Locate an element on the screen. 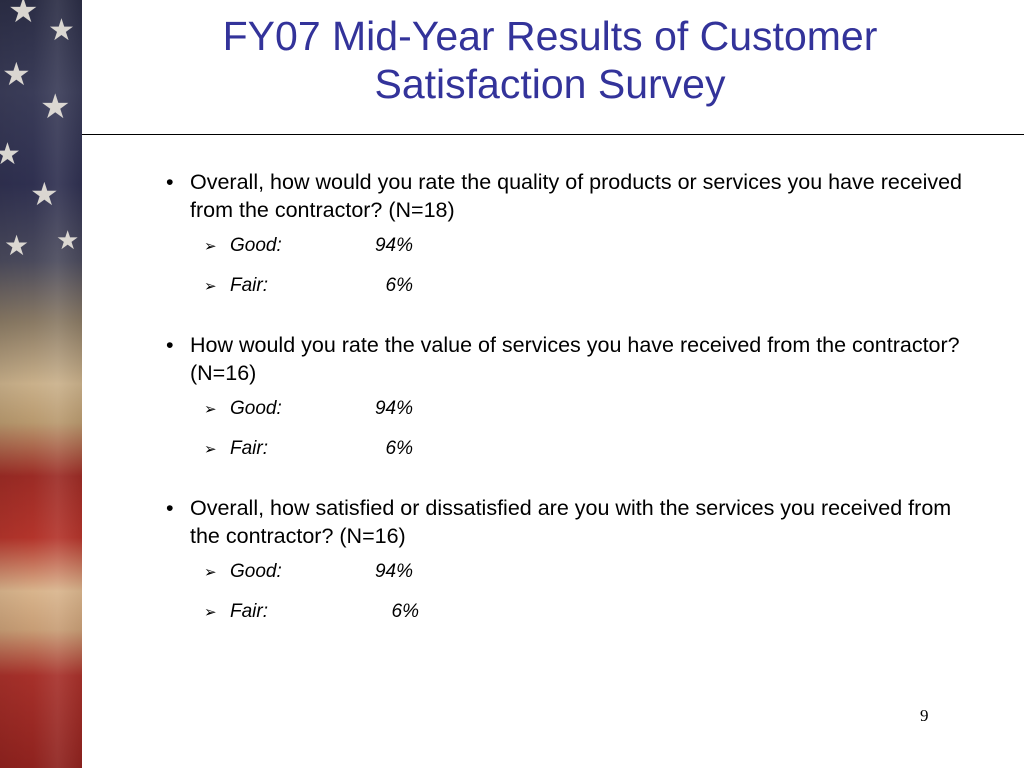  flag-shading is located at coordinates (41, 384).